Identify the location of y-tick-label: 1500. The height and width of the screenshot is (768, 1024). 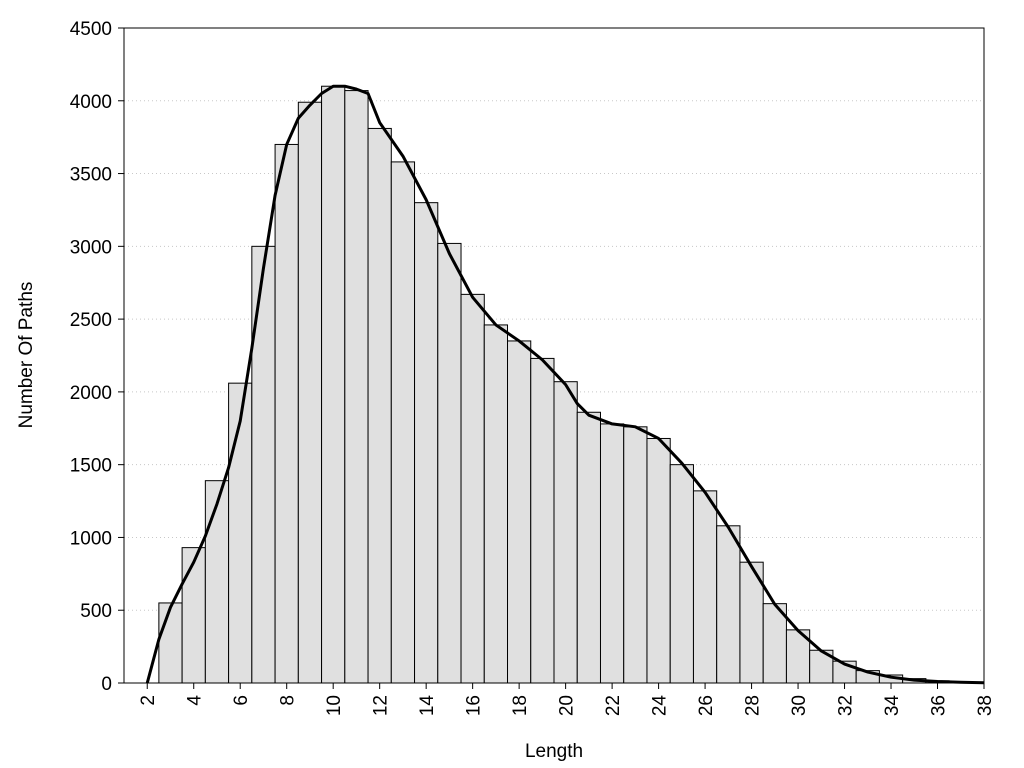
(91, 466).